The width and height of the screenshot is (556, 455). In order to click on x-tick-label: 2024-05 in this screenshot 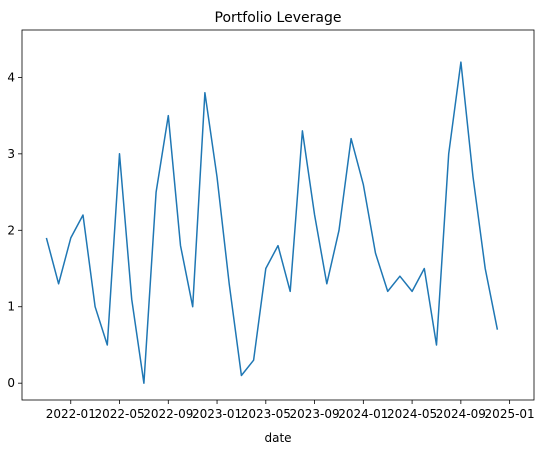, I will do `click(412, 414)`.